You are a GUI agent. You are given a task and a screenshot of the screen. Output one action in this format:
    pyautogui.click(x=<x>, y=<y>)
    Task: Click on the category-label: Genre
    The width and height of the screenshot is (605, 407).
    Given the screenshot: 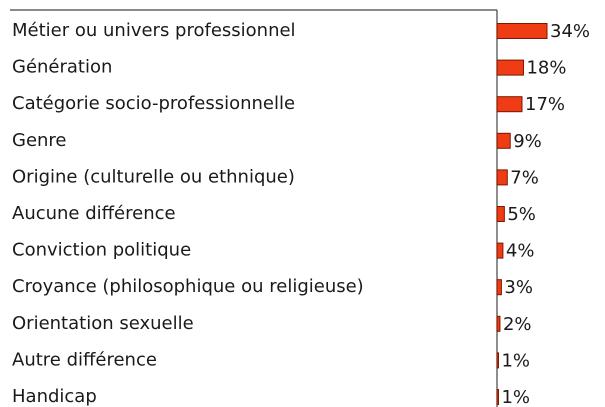 What is the action you would take?
    pyautogui.click(x=39, y=140)
    